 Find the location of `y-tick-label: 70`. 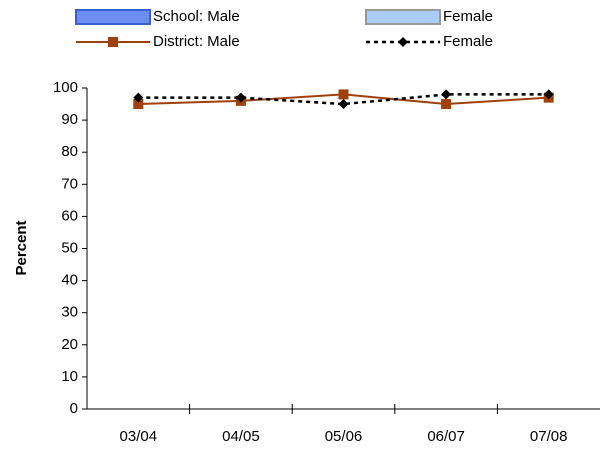

y-tick-label: 70 is located at coordinates (69, 183).